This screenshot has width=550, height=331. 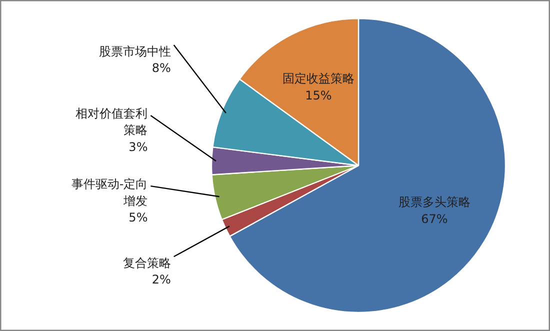 What do you see at coordinates (146, 263) in the screenshot?
I see `slice-label: 复合策略` at bounding box center [146, 263].